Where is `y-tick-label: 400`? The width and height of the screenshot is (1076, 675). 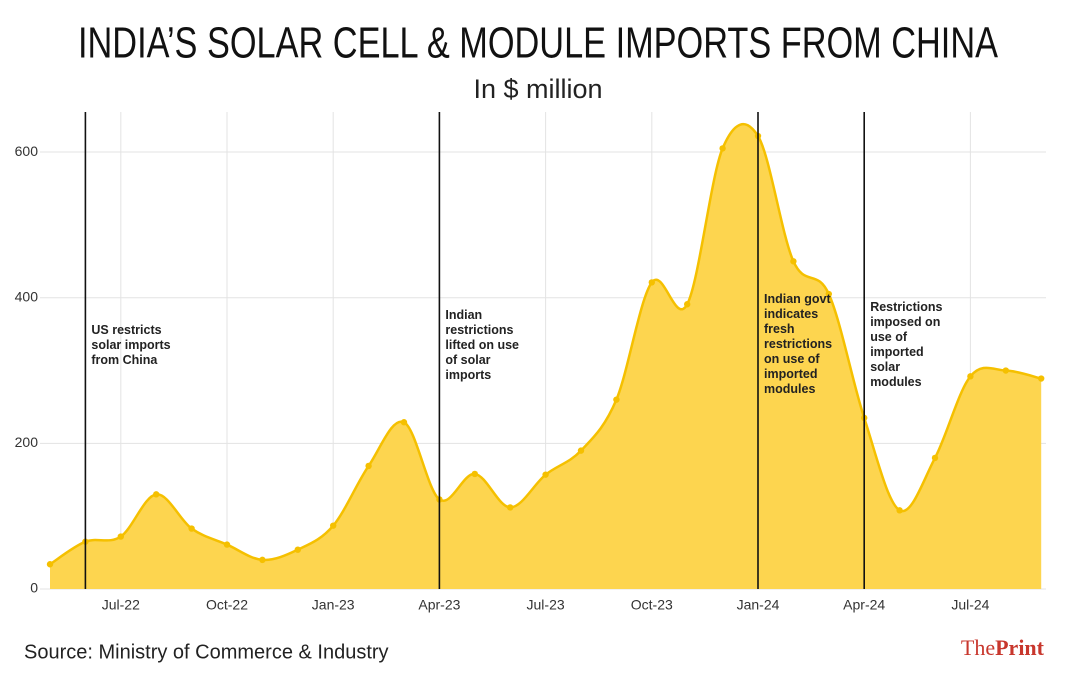 y-tick-label: 400 is located at coordinates (27, 296).